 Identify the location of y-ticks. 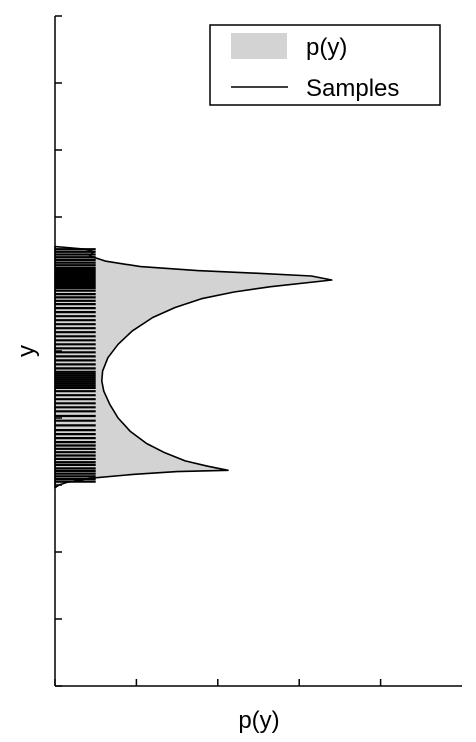
(58, 351).